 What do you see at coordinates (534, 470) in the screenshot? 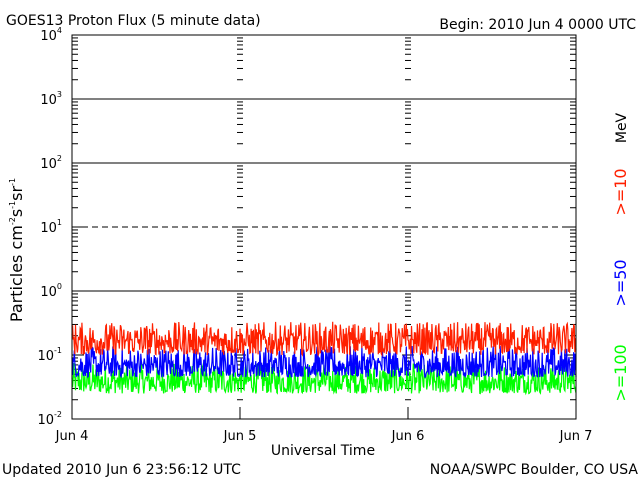
I see `source-label: NOAA/SWPC Boulder, CO USA` at bounding box center [534, 470].